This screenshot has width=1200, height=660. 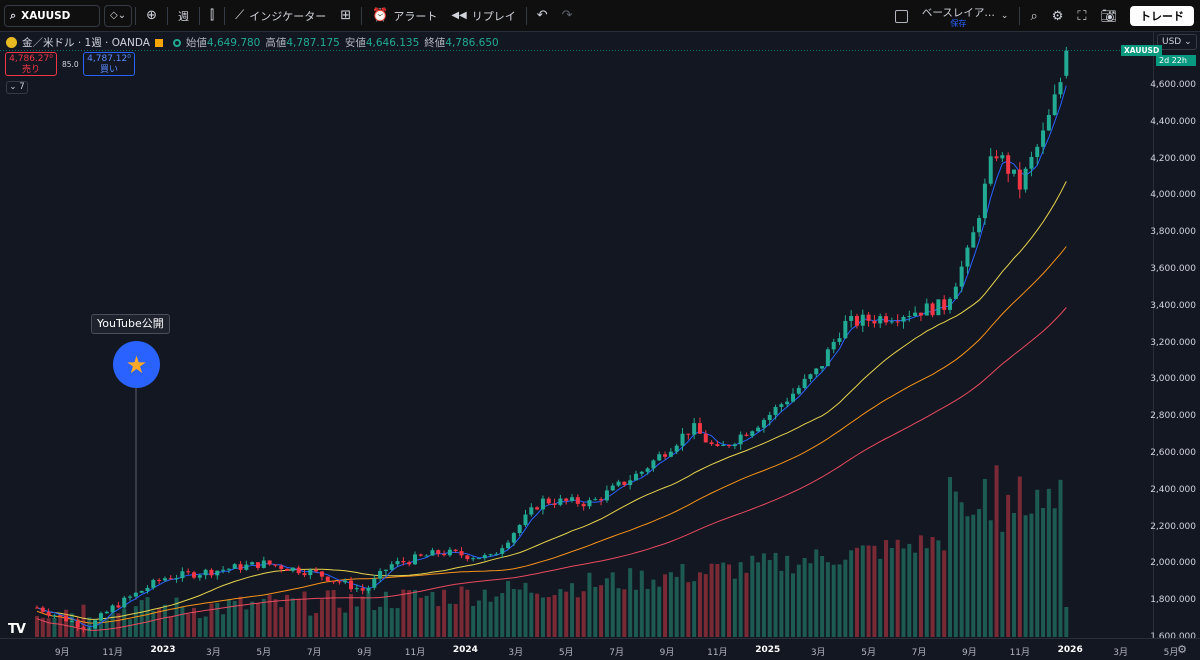 I want to click on price-label: 2,000.000, so click(x=1173, y=563).